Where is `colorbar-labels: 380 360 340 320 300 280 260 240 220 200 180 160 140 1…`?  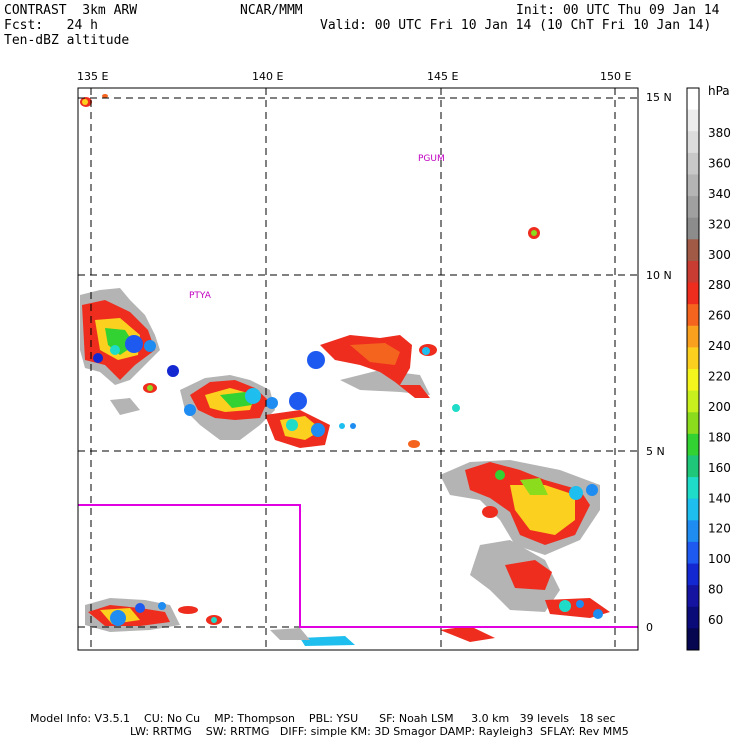
colorbar-labels: 380 360 340 320 300 280 260 240 220 200 180 160 140 1… is located at coordinates (719, 376).